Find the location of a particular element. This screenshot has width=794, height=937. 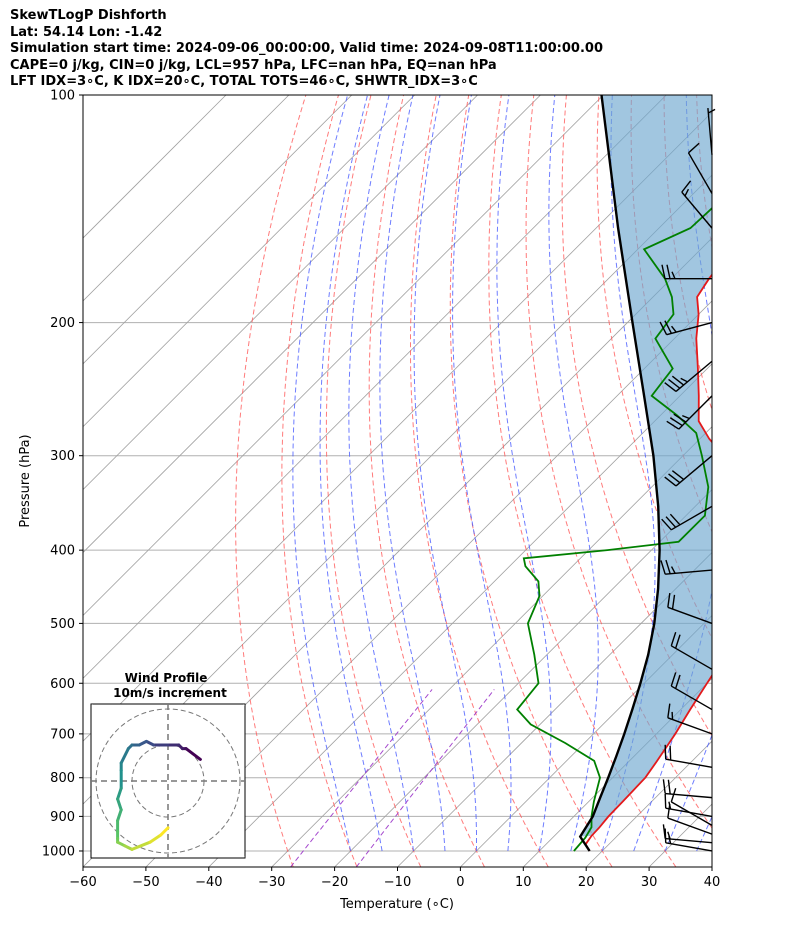

x-tick-label: −60 is located at coordinates (82, 882).